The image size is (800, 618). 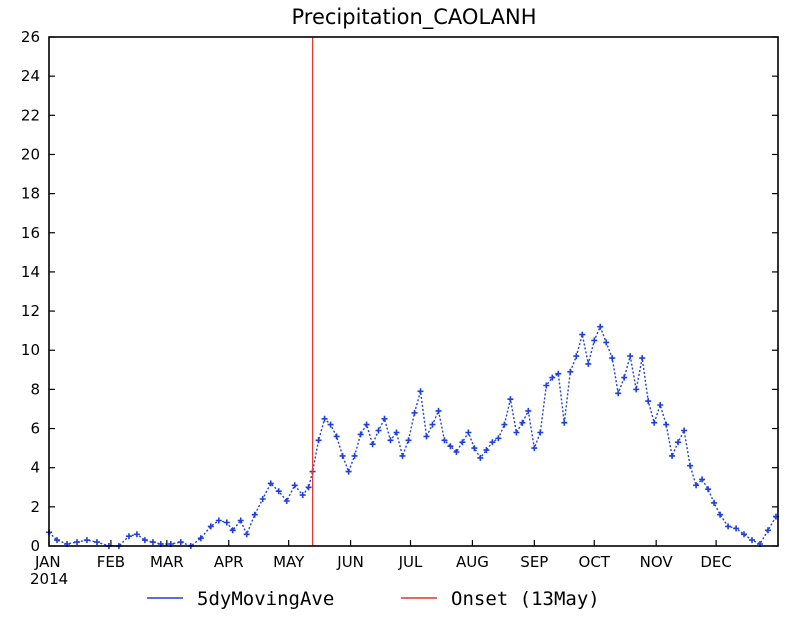 What do you see at coordinates (289, 562) in the screenshot?
I see `x-tick-label: MAY` at bounding box center [289, 562].